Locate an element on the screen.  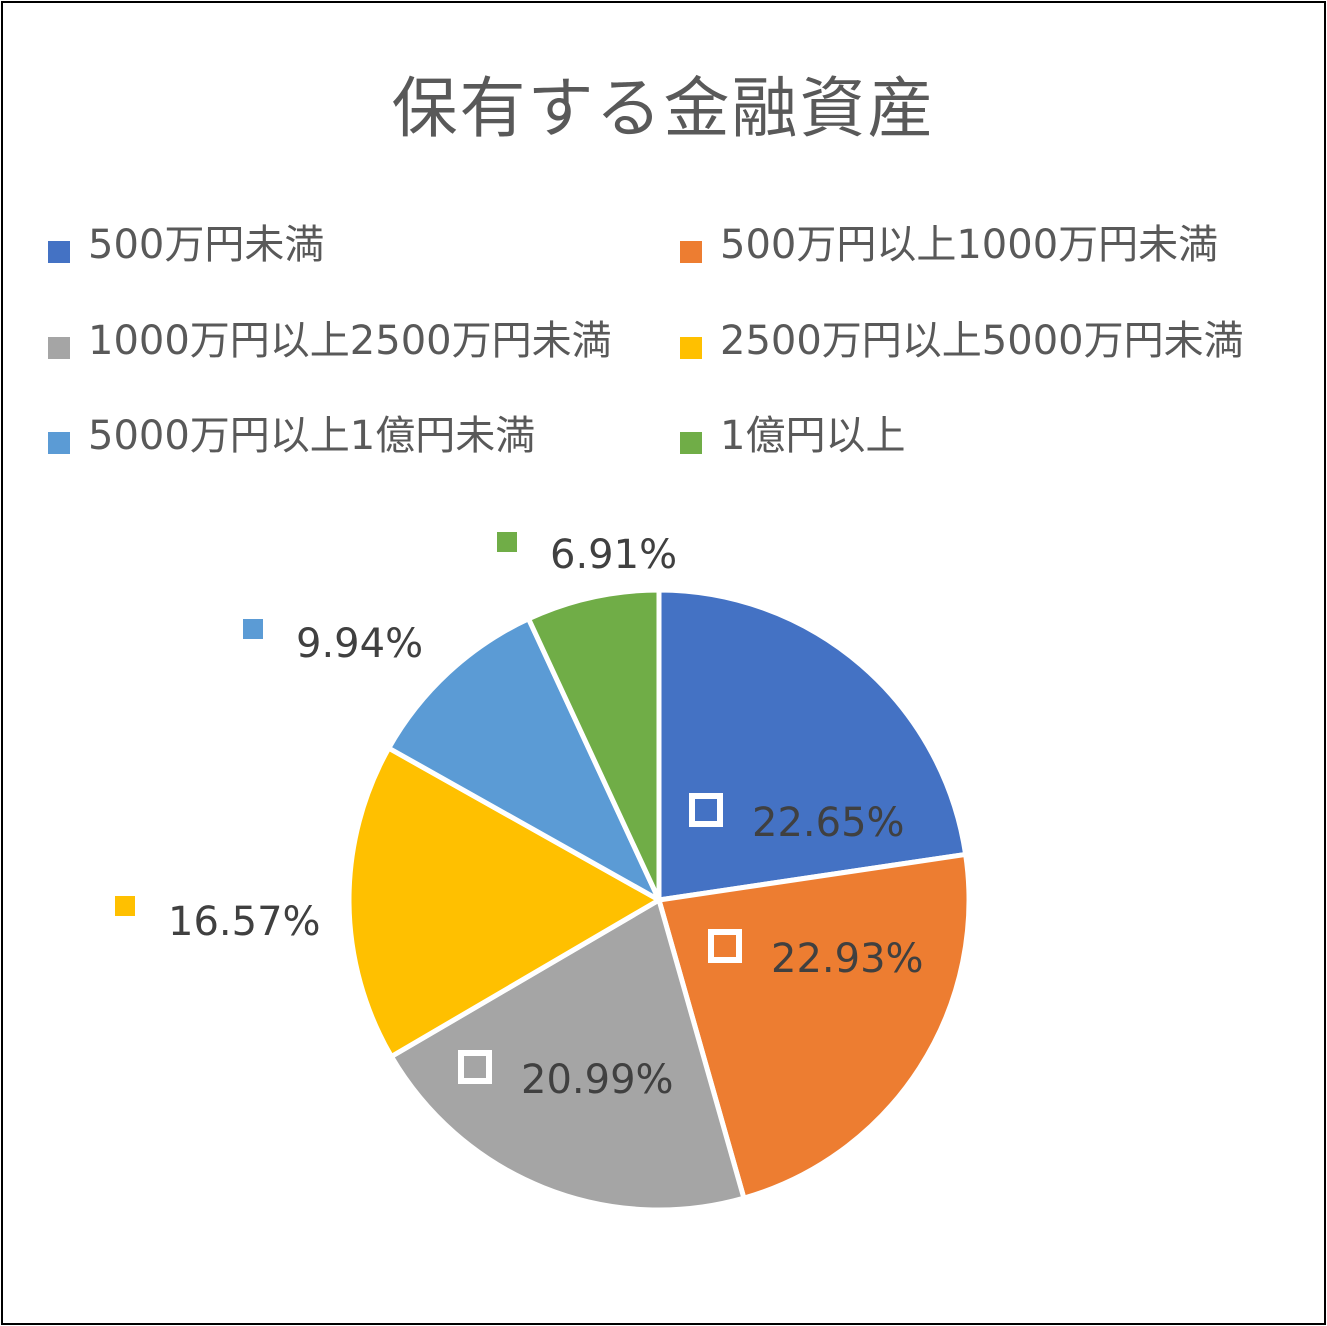
legend-label-2: 1000万円以上2500万円未満 is located at coordinates (350, 341).